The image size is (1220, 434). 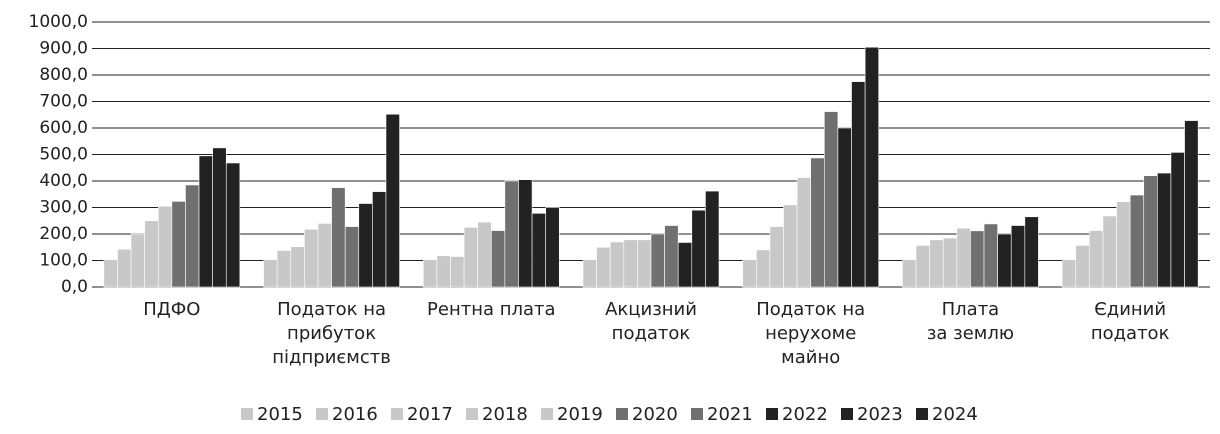 I want to click on y-tick-label: 500,0, so click(x=63, y=155).